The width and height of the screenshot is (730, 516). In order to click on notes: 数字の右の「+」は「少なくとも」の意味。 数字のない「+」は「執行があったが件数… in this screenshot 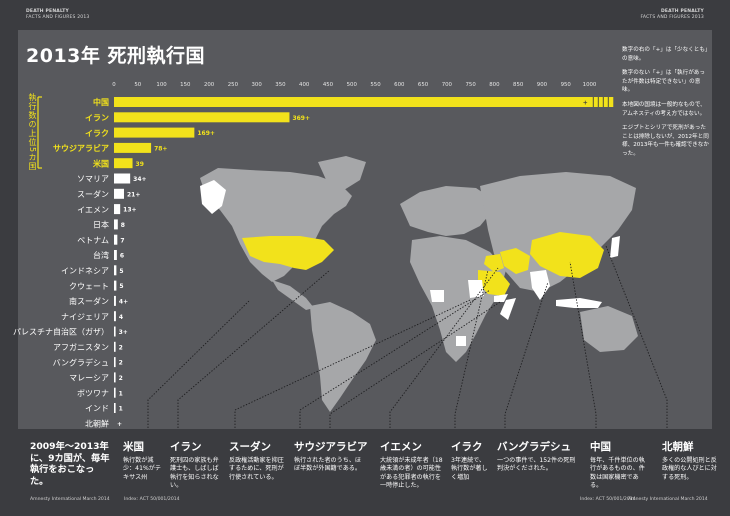, I will do `click(666, 105)`.